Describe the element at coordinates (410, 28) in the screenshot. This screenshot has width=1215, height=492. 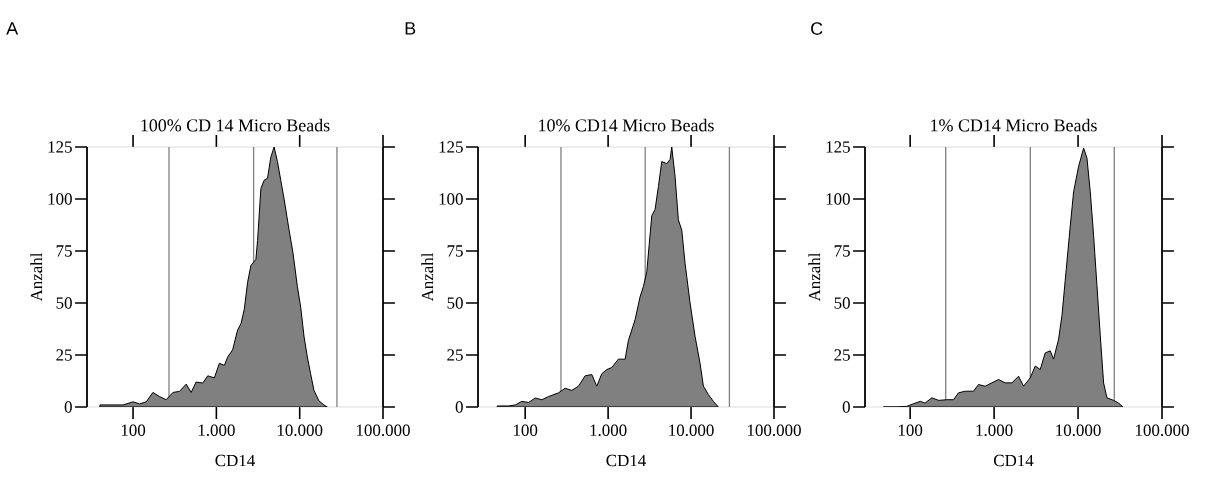
I see `text: B` at that location.